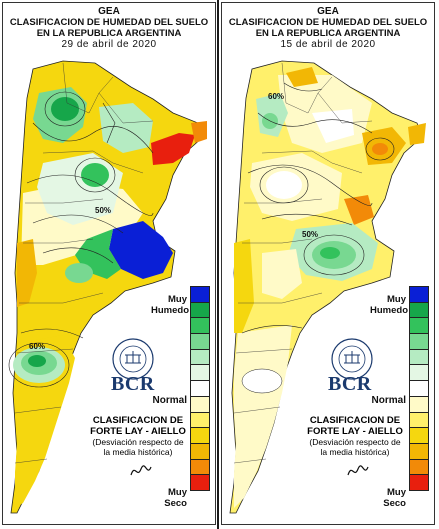 The width and height of the screenshot is (439, 529). What do you see at coordinates (262, 381) in the screenshot?
I see `zone-patagonia-center` at bounding box center [262, 381].